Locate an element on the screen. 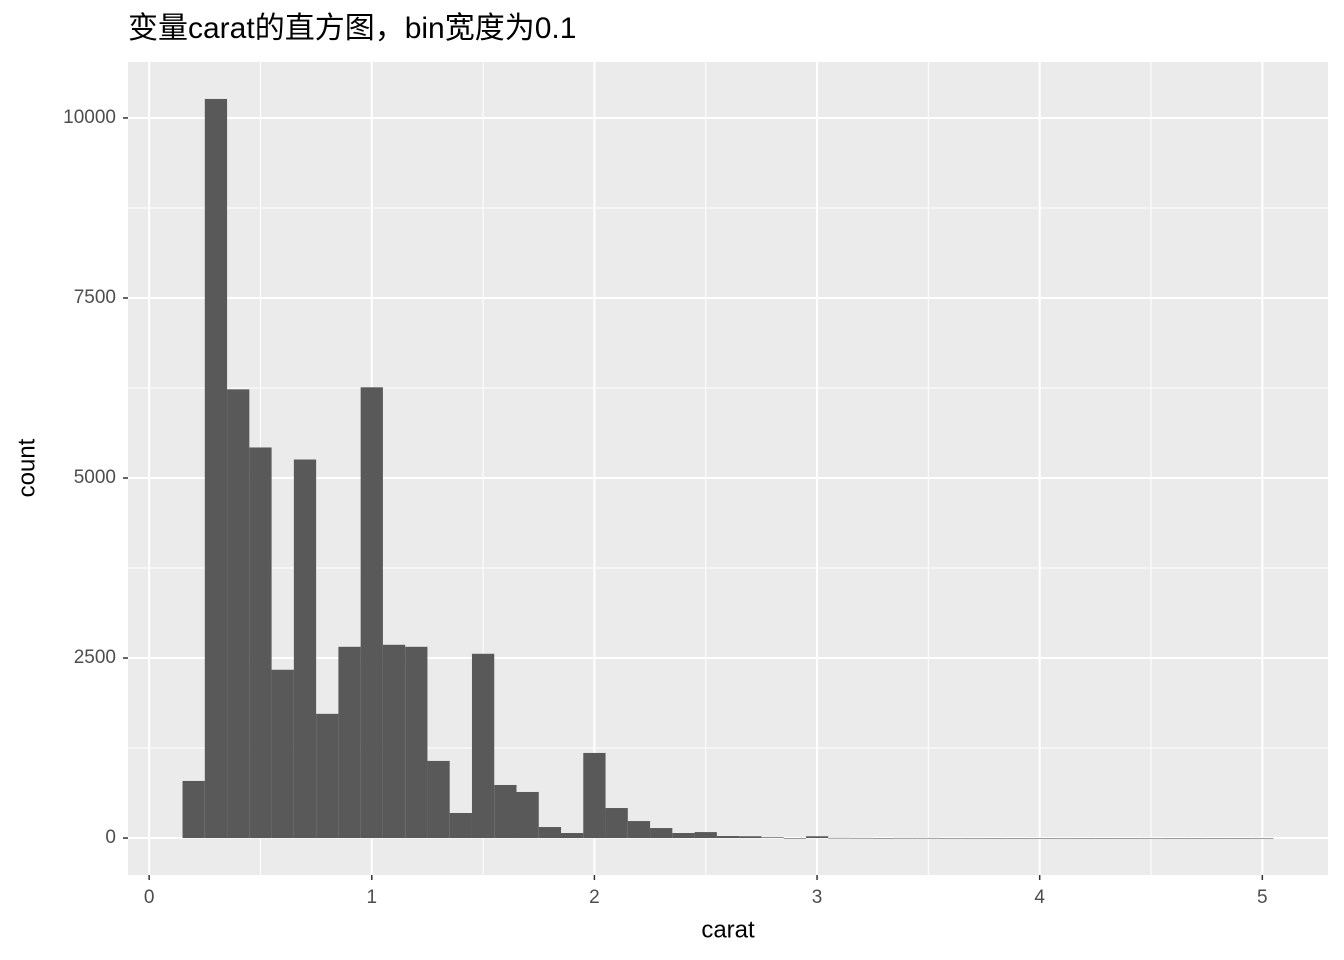 The image size is (1344, 960). x-tick-label: 3 is located at coordinates (817, 897).